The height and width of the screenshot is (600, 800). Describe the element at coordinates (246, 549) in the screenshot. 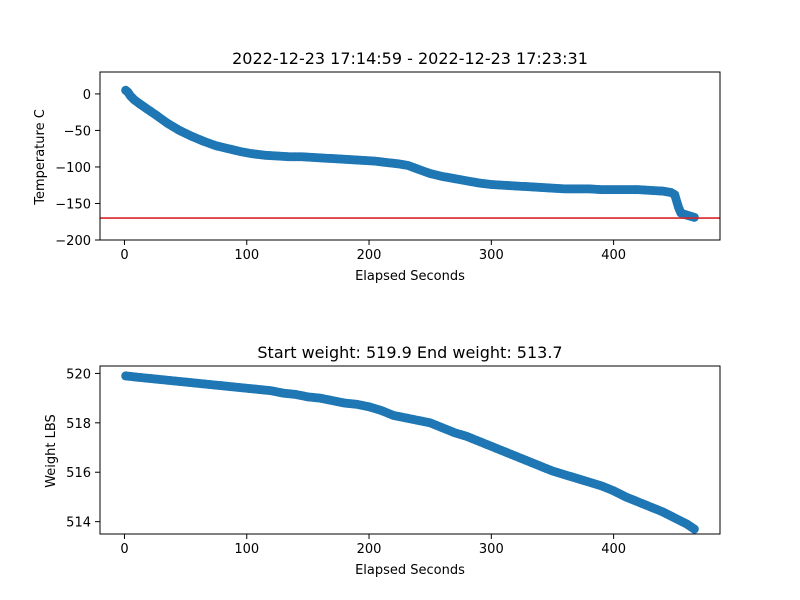

I see `weight-x-tick-label: 100` at that location.